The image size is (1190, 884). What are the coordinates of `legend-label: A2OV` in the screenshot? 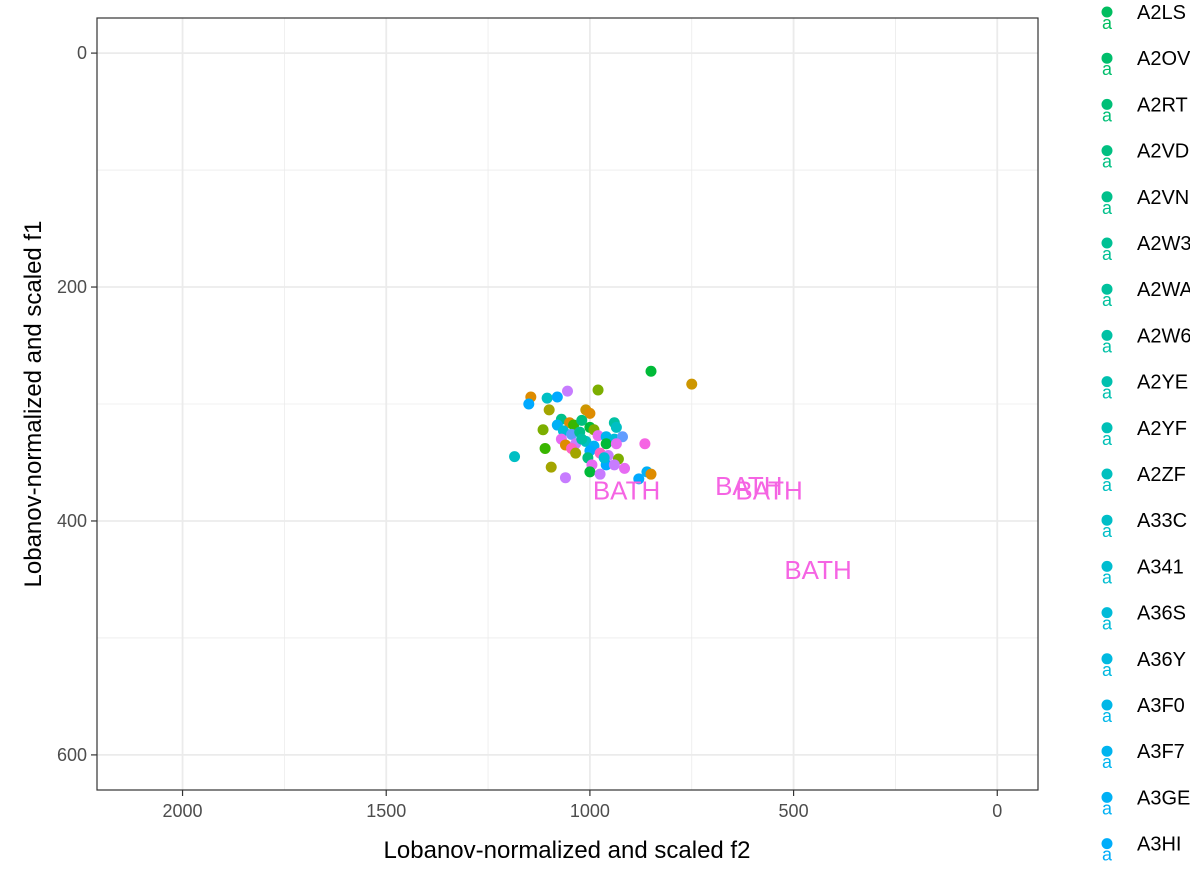 It's located at (1163, 59).